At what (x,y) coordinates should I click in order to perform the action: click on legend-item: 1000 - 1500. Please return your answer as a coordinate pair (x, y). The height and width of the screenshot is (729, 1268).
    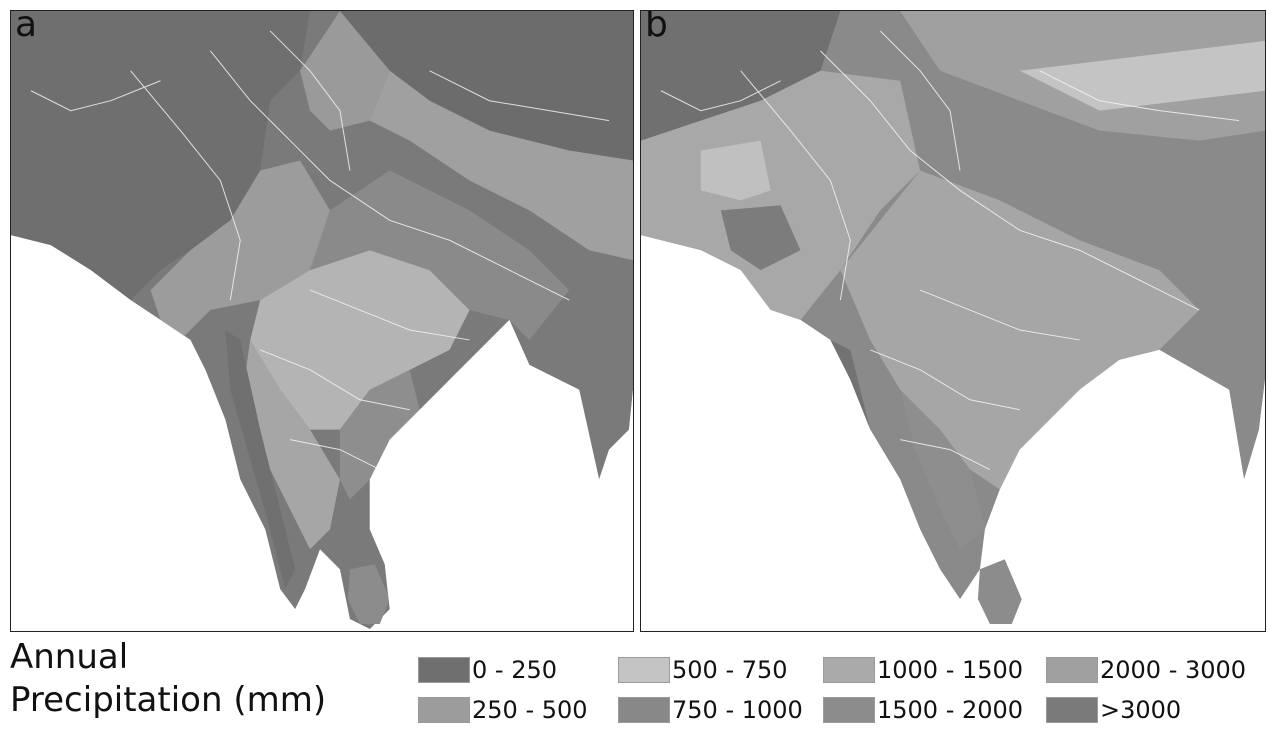
    Looking at the image, I should click on (923, 670).